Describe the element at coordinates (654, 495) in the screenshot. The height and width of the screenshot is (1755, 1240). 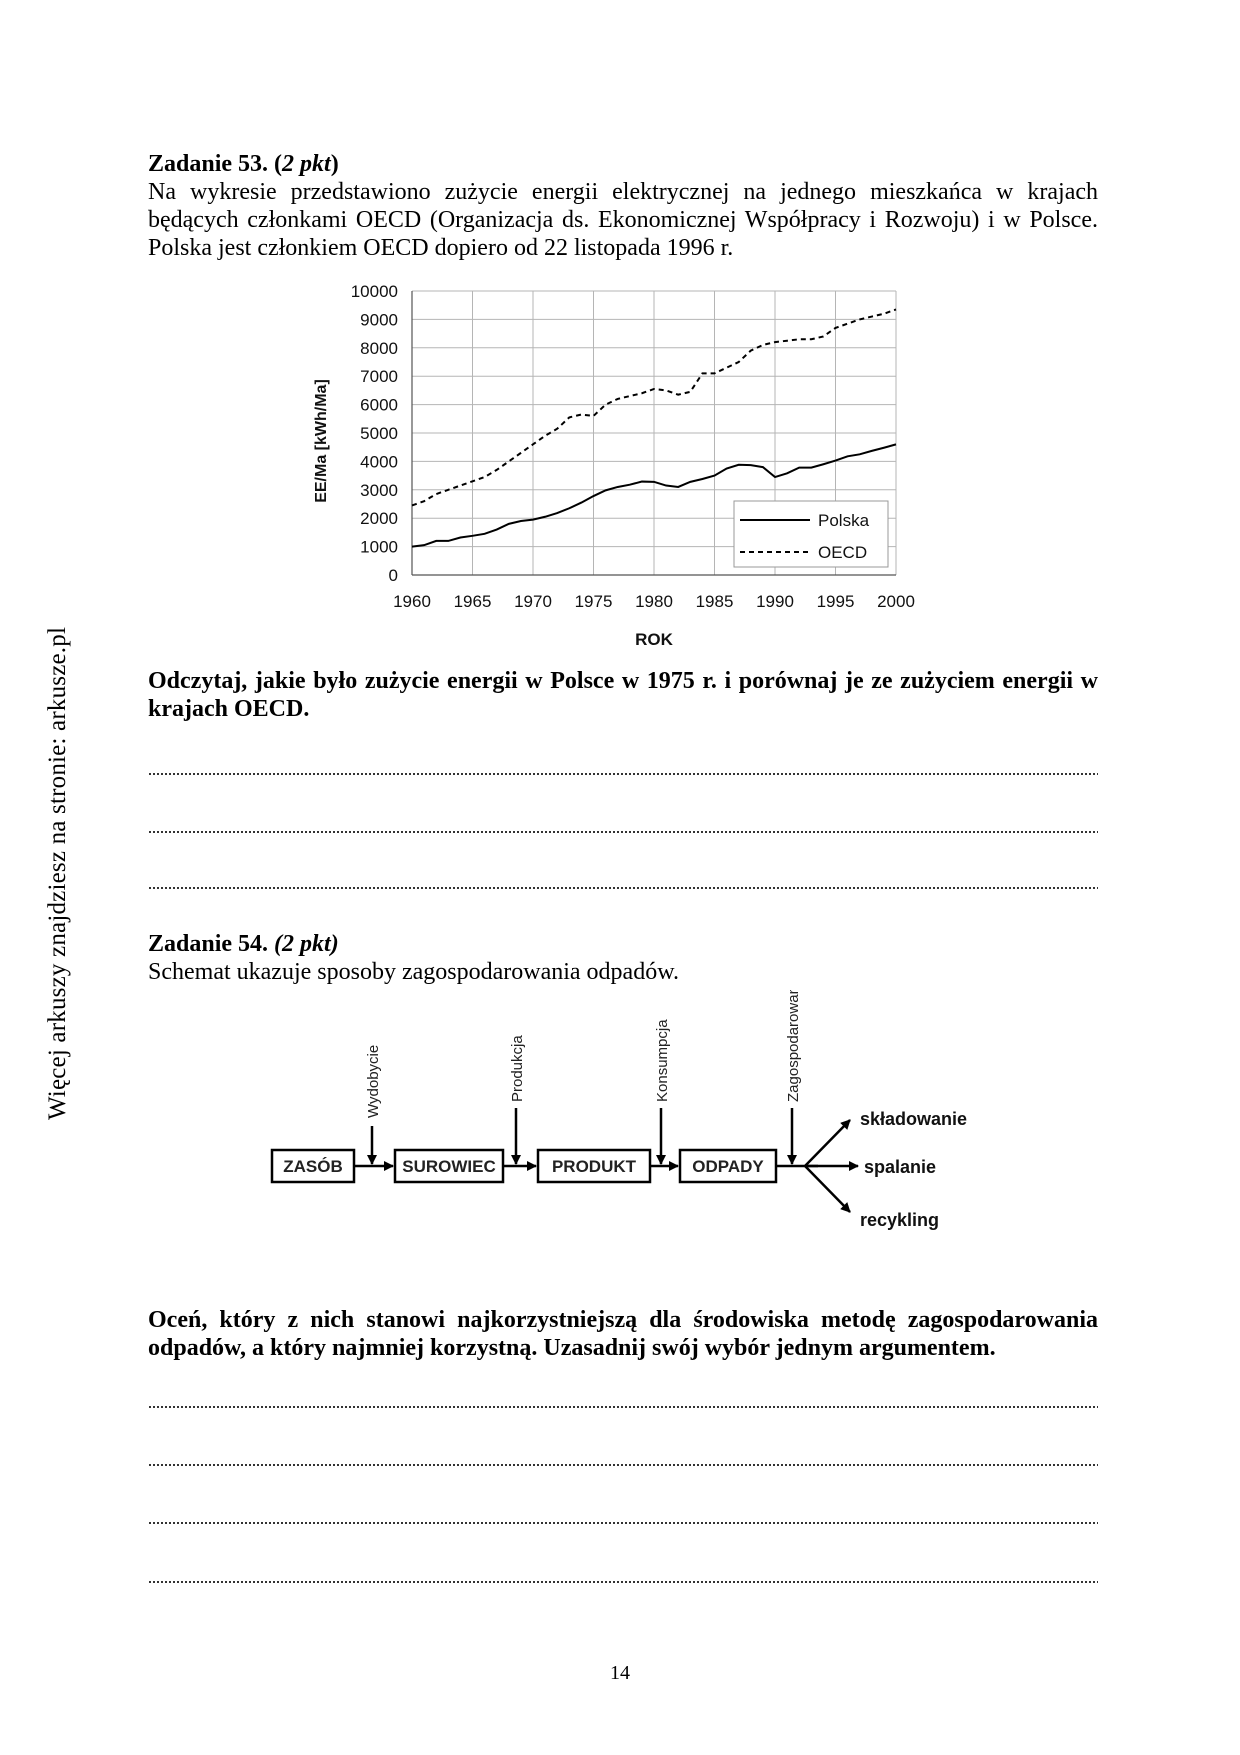
I see `series-line-polska` at that location.